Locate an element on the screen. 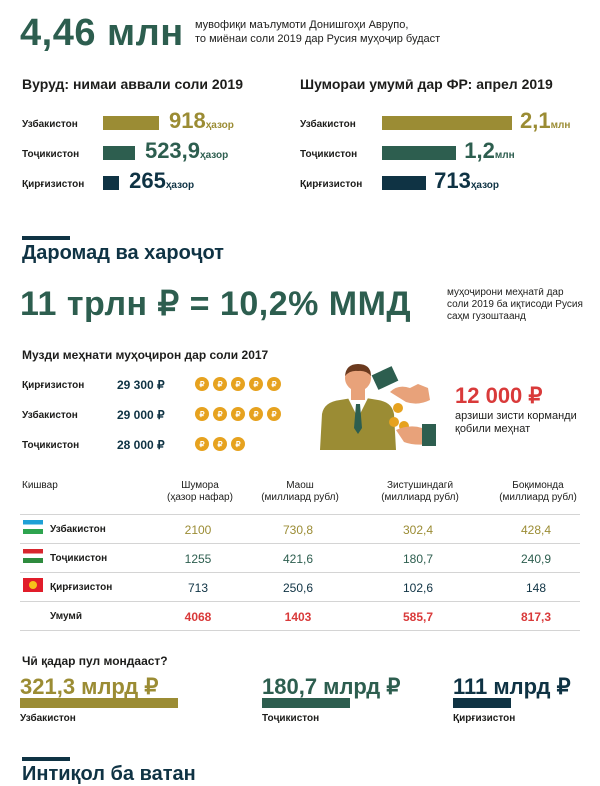  bar-value-label: 2,1млн is located at coordinates (545, 120).